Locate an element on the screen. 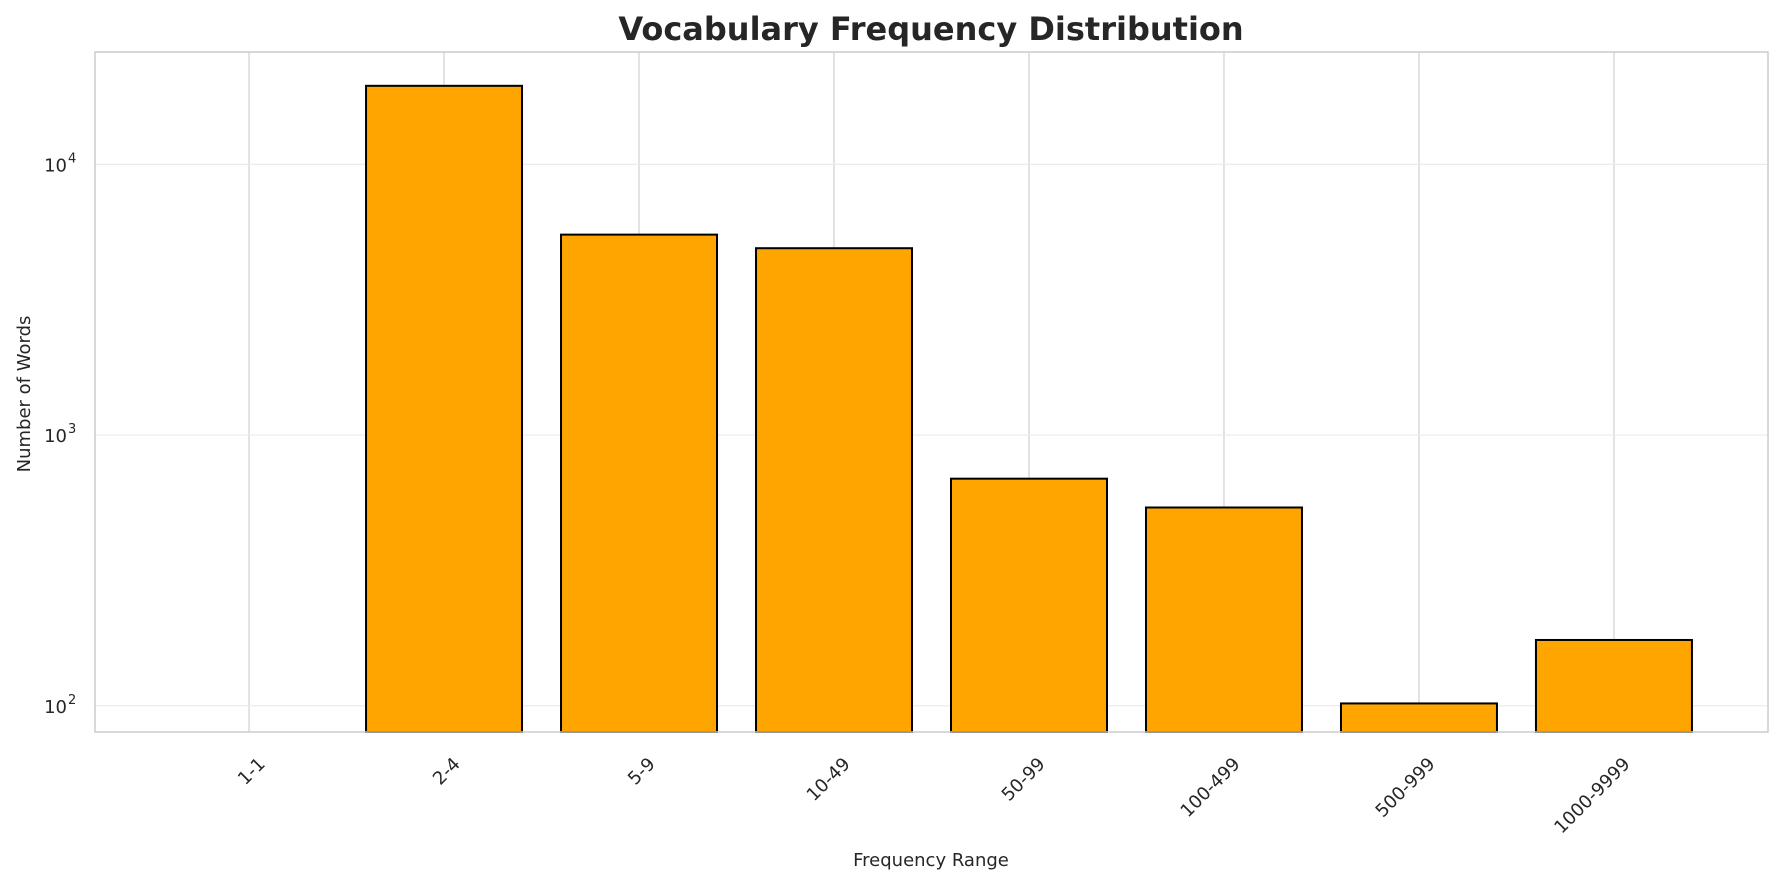  x-tick-label: 2-4 is located at coordinates (447, 772).